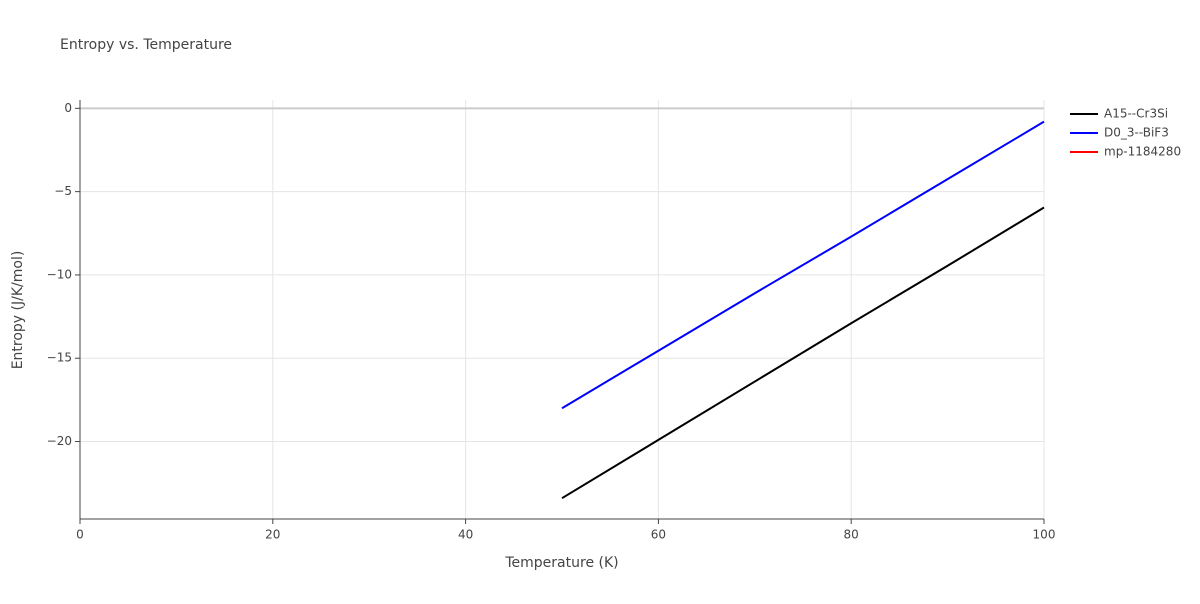 Image resolution: width=1200 pixels, height=604 pixels. What do you see at coordinates (68, 108) in the screenshot?
I see `y-tick-label: 0` at bounding box center [68, 108].